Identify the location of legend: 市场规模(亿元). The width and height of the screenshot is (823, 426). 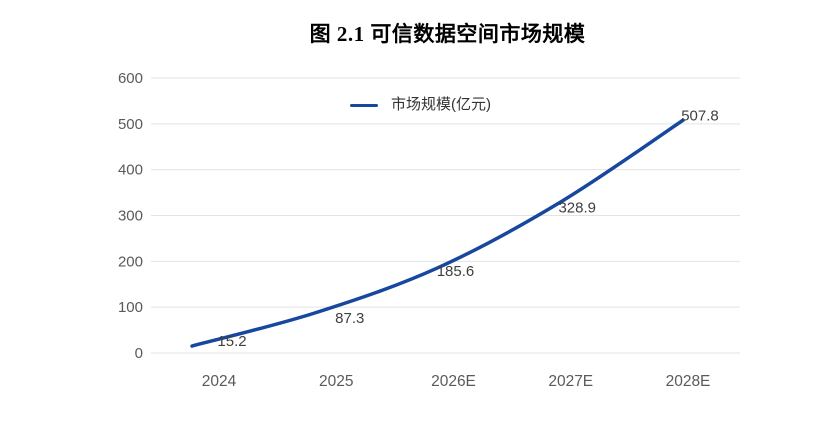
(420, 105).